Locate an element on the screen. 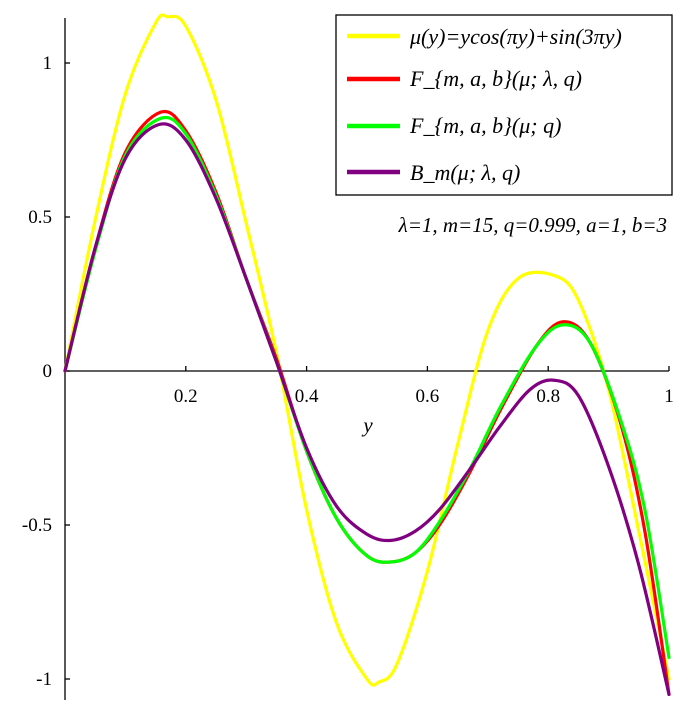  x-tick-label: 0.6 is located at coordinates (428, 396).